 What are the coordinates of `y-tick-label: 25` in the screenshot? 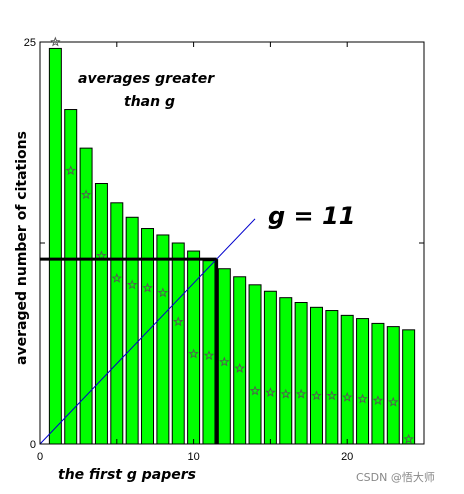 It's located at (30, 43).